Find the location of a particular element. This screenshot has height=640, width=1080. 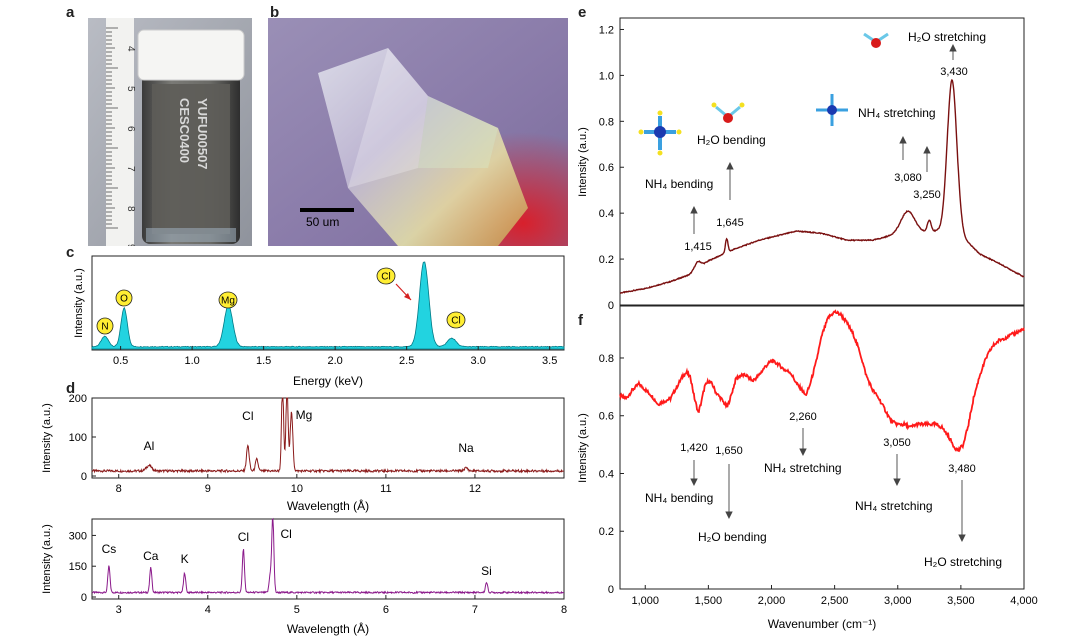

chart-e-ytick-label: 1.2 is located at coordinates (606, 30).